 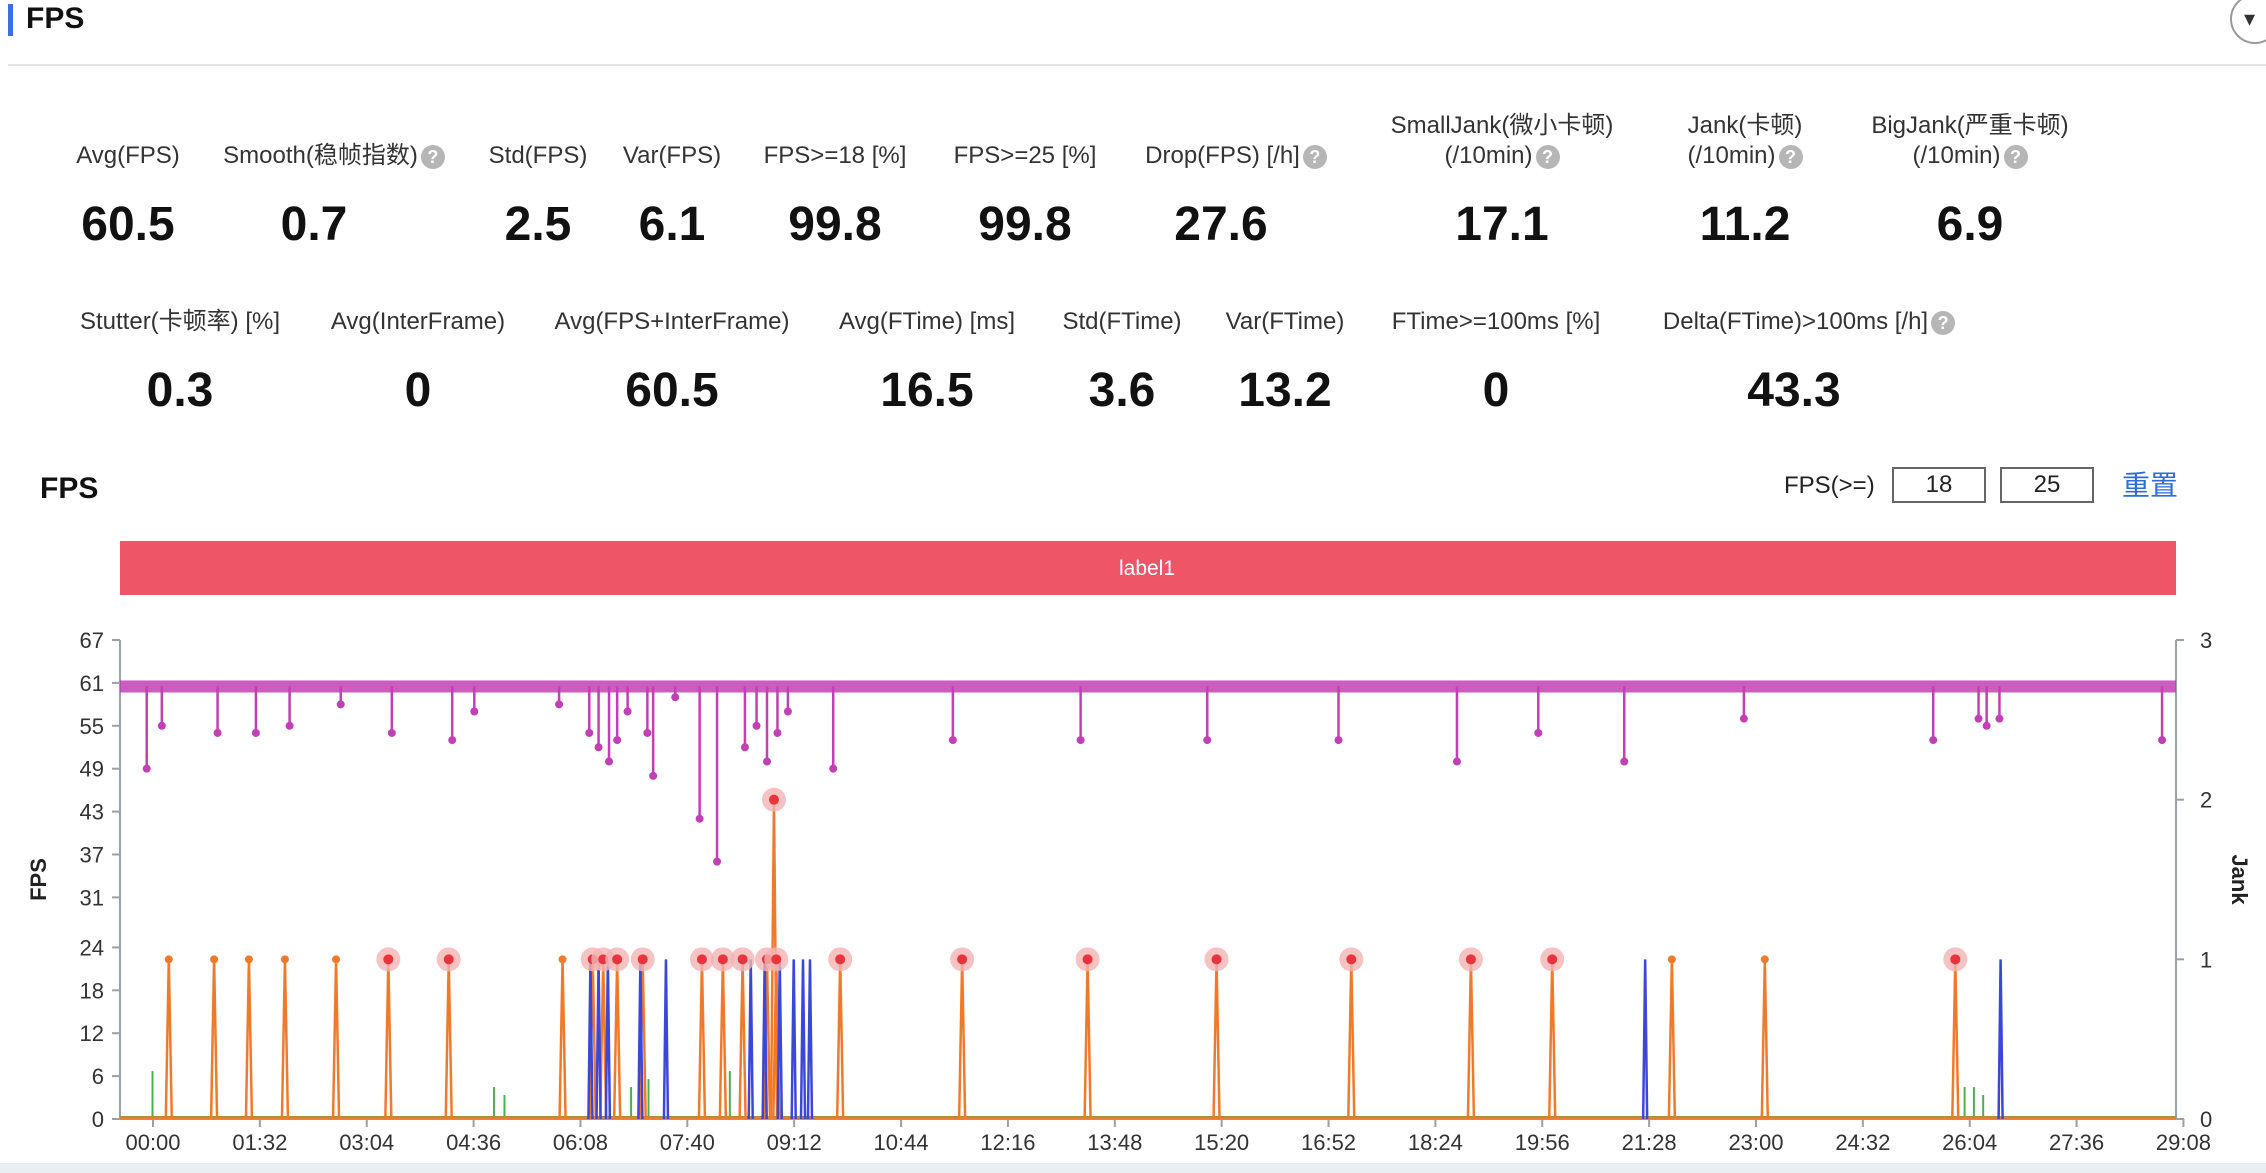 What do you see at coordinates (1172, 879) in the screenshot?
I see `jank-markers` at bounding box center [1172, 879].